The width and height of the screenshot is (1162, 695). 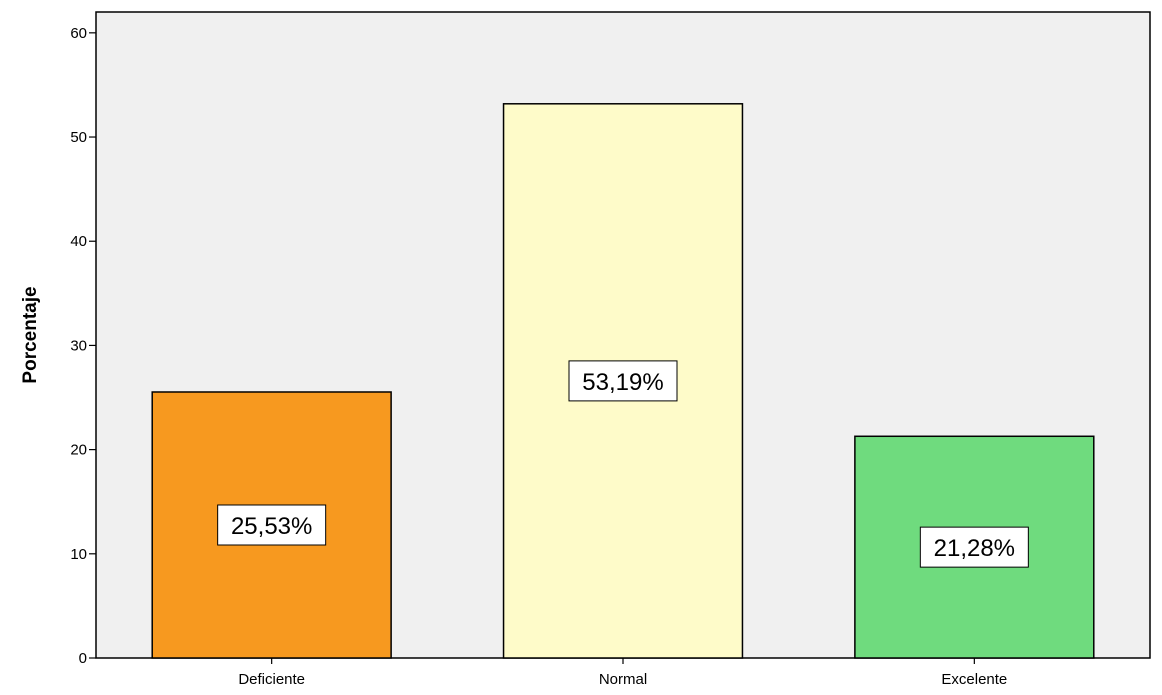 What do you see at coordinates (30, 334) in the screenshot?
I see `y-axis-title: Porcentaje` at bounding box center [30, 334].